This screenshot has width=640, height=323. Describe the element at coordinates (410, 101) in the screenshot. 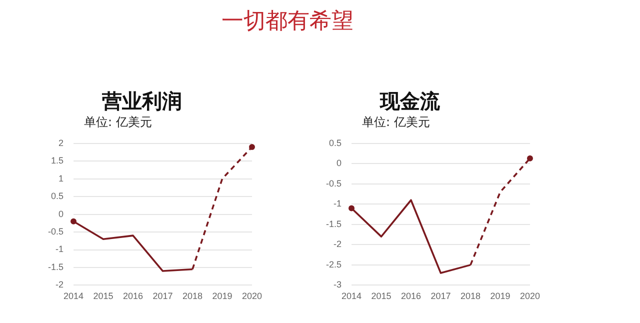

I see `chart-title: 现金流` at that location.